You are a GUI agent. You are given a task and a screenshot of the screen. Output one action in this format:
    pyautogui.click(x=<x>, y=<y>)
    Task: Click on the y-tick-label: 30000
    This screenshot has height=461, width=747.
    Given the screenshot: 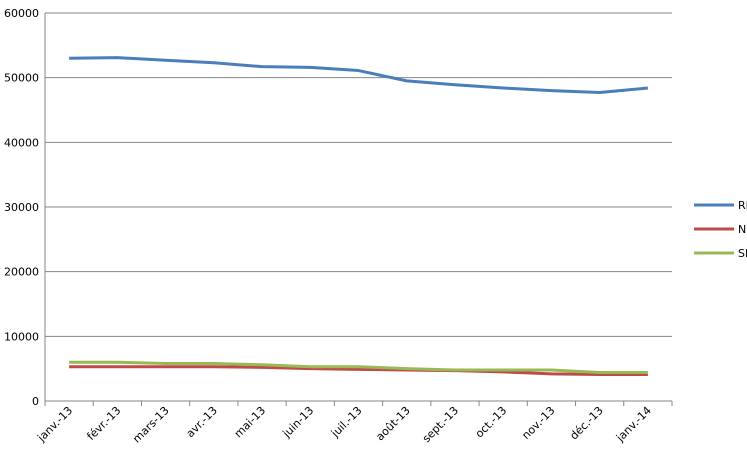 What is the action you would take?
    pyautogui.click(x=21, y=207)
    